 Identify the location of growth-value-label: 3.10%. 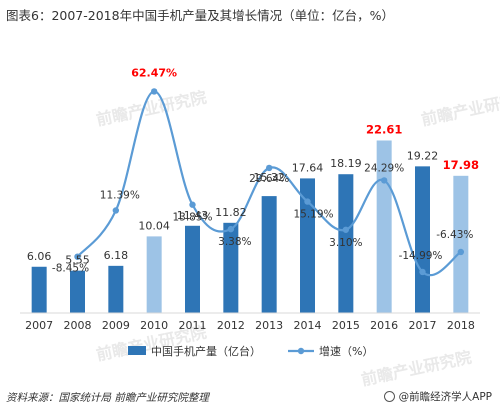
(345, 243).